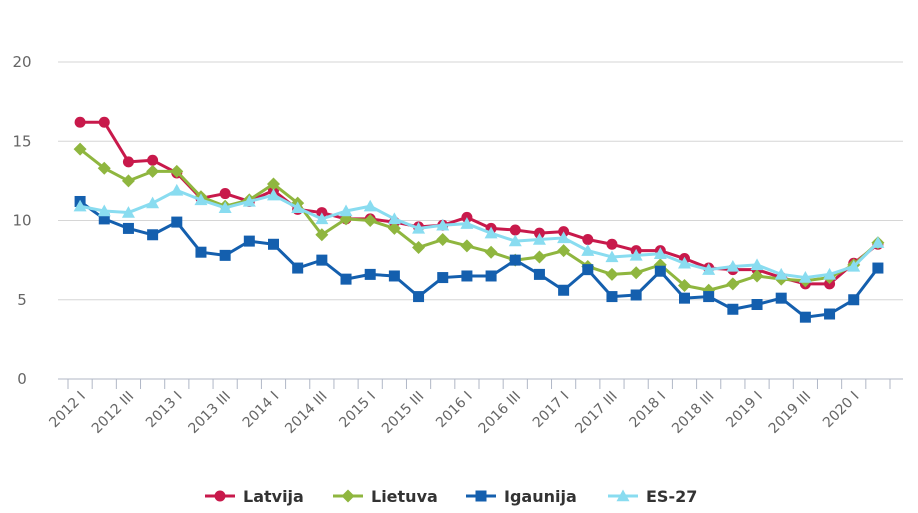 The height and width of the screenshot is (513, 918). What do you see at coordinates (273, 496) in the screenshot?
I see `legend-label: Latvija` at bounding box center [273, 496].